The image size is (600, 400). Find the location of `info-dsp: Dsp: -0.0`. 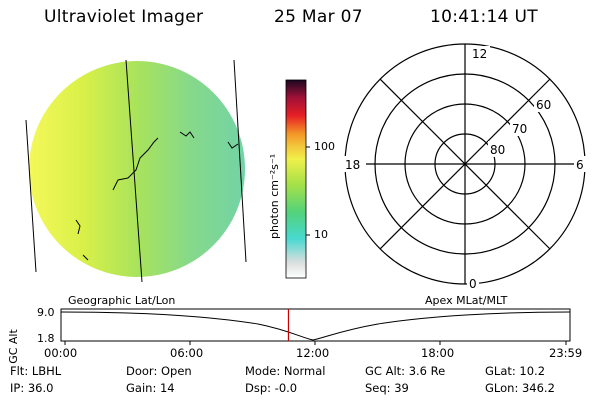

info-dsp: Dsp: -0.0 is located at coordinates (271, 388).